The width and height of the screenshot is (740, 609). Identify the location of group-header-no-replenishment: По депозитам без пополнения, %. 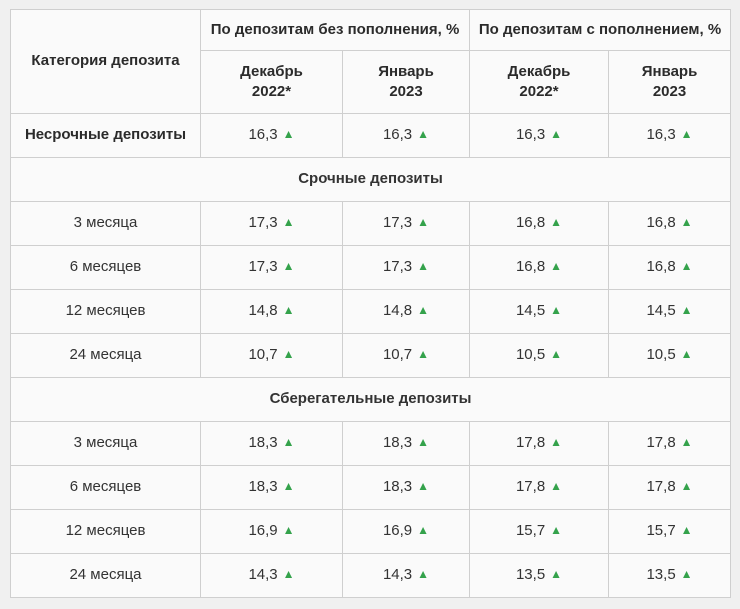
(335, 30).